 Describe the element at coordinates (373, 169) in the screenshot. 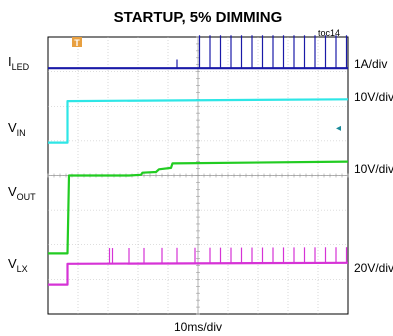

I see `scale-vout: 10V/div` at that location.